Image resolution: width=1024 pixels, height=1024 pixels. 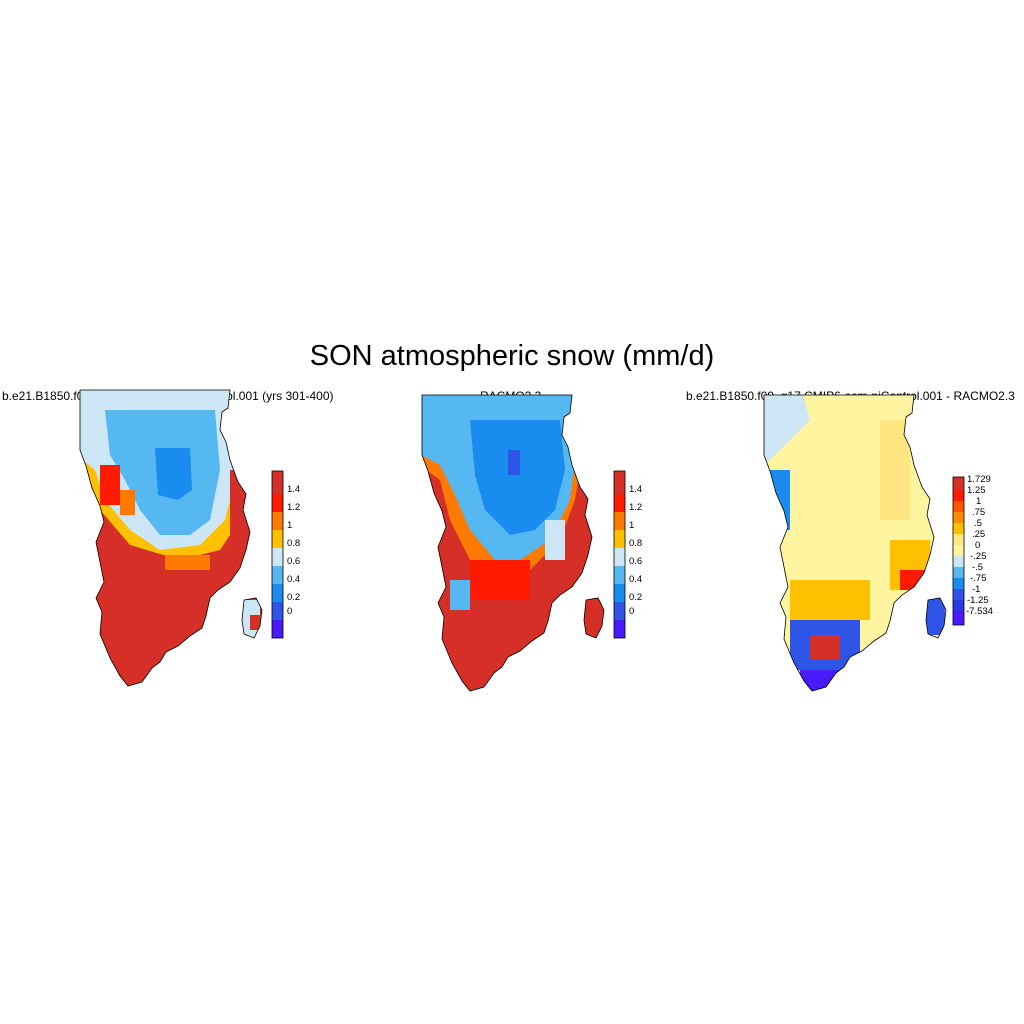 I want to click on panel-2-field, so click(x=513, y=543).